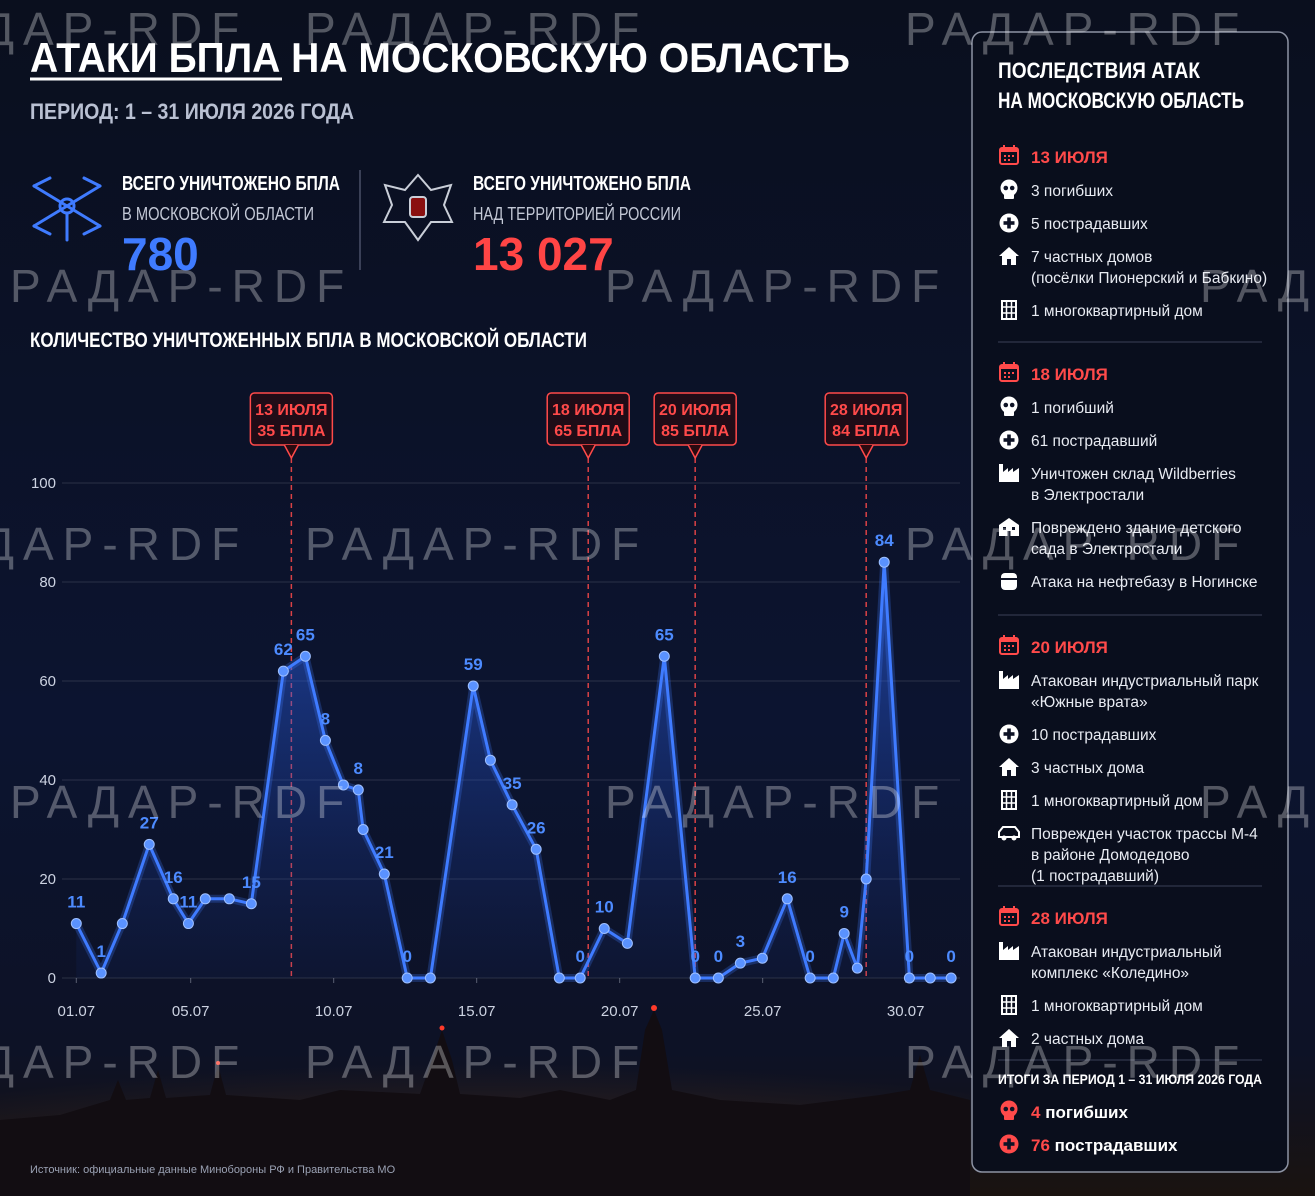  What do you see at coordinates (1110, 855) in the screenshot?
I see `item-text: в районе Домодедово` at bounding box center [1110, 855].